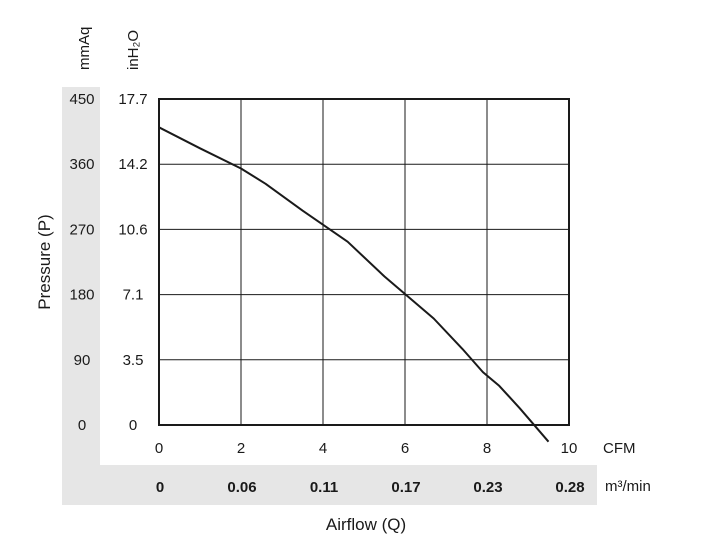 The height and width of the screenshot is (550, 703). What do you see at coordinates (81, 295) in the screenshot?
I see `y-tick-label: 180` at bounding box center [81, 295].